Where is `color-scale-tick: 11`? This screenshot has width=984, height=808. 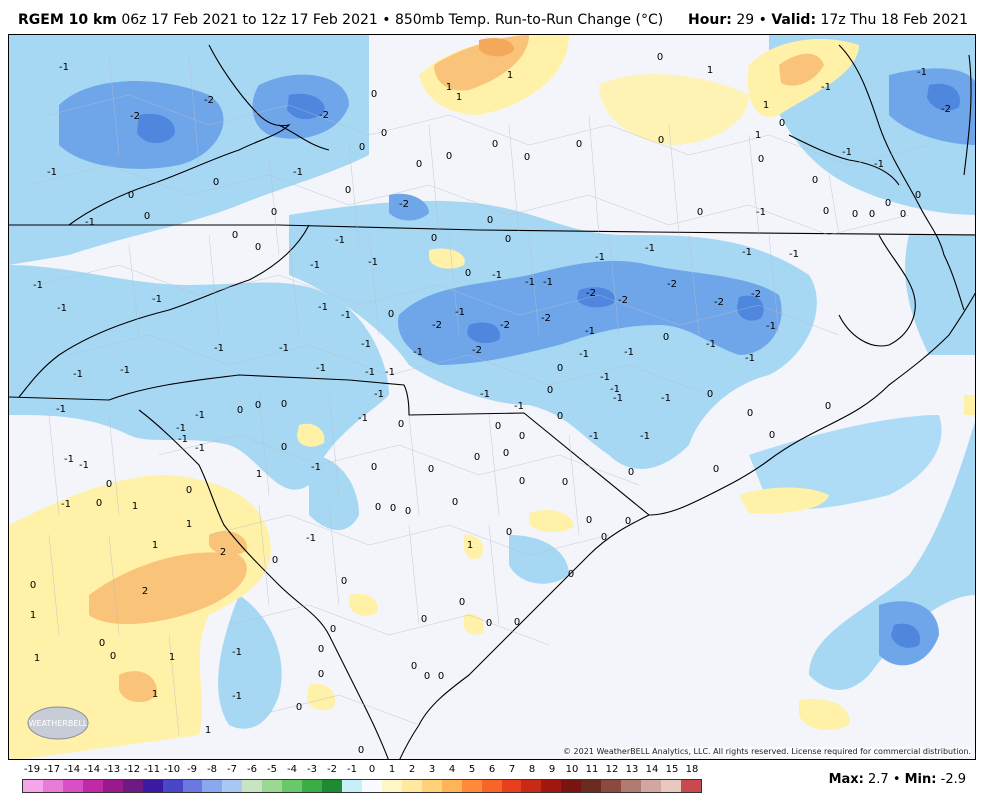 color-scale-tick: 11 is located at coordinates (592, 769).